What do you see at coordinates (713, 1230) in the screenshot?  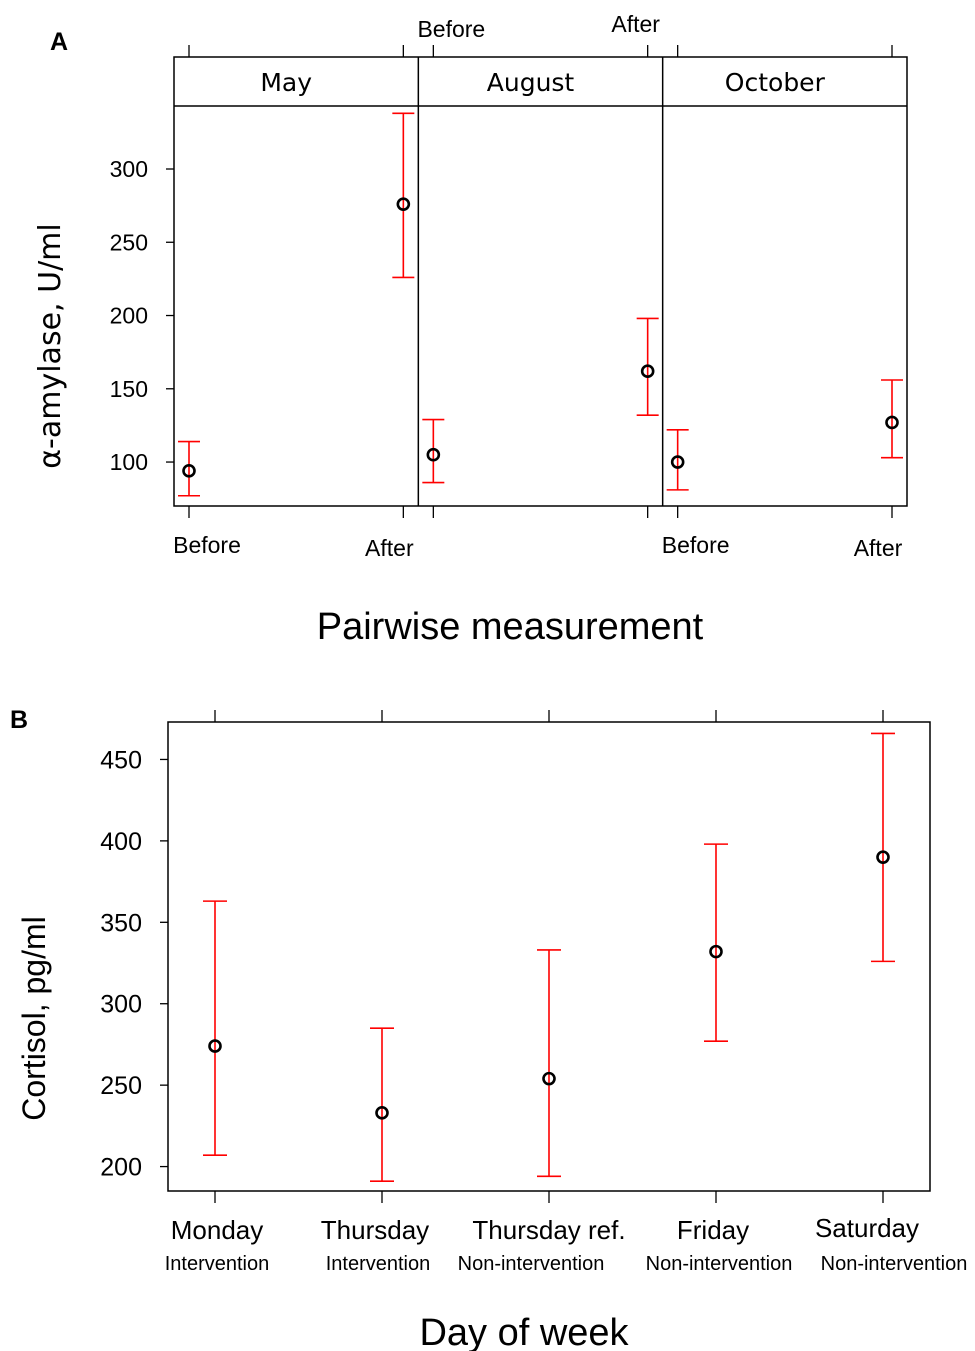 I see `x-tick-label-b: Friday` at bounding box center [713, 1230].